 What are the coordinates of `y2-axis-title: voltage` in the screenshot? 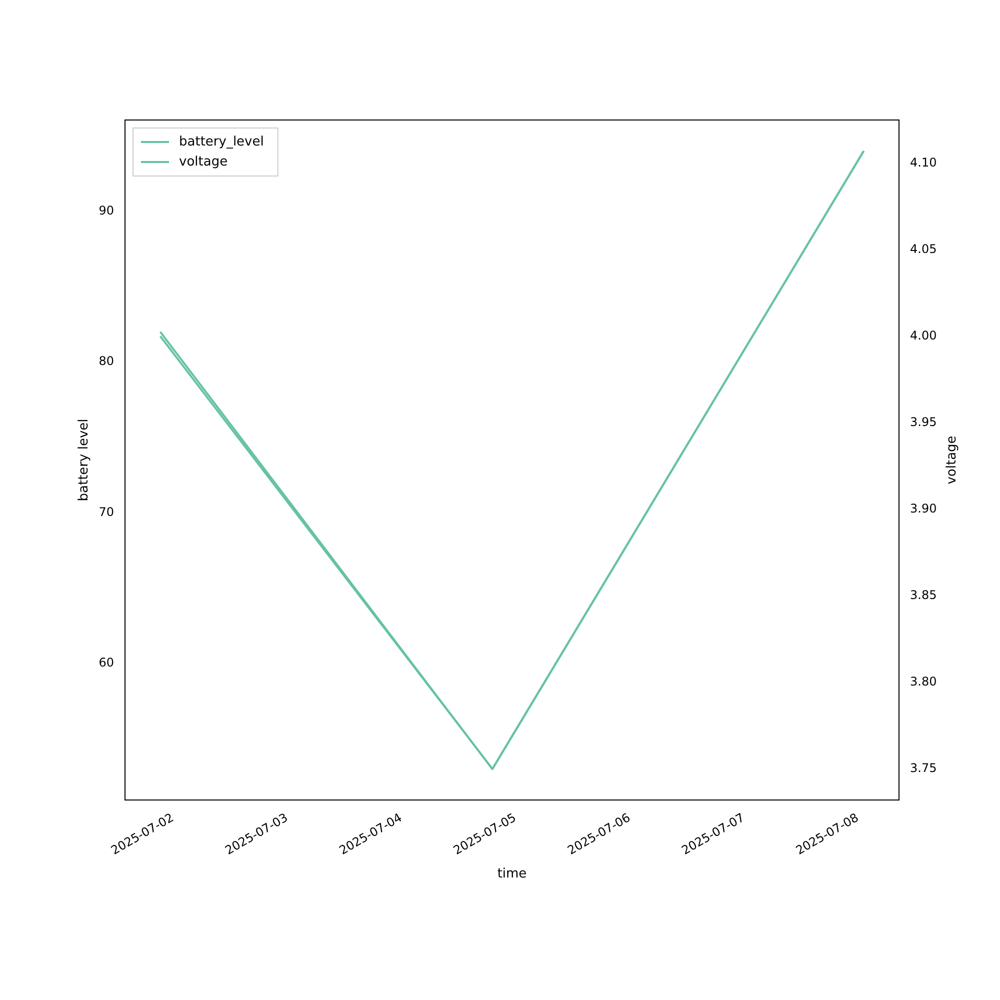 It's located at (952, 460).